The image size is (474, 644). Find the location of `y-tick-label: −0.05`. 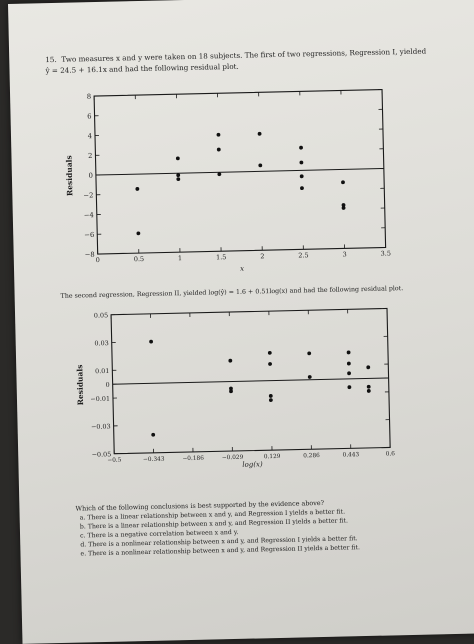

y-tick-label: −0.05 is located at coordinates (102, 454).